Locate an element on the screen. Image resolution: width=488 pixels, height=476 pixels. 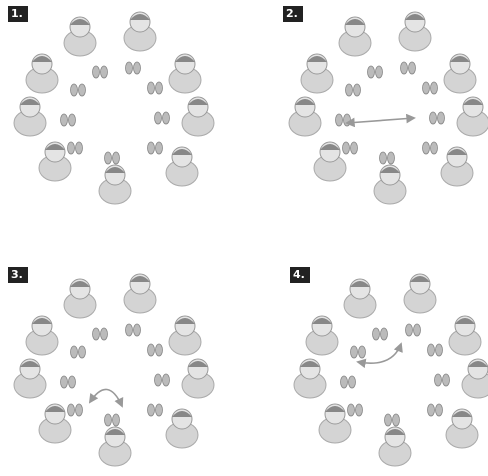
panel-label: 1. is located at coordinates (17, 13).